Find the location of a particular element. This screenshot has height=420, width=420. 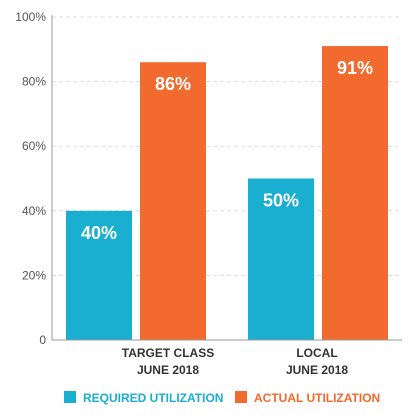

y-tick-label: 100% is located at coordinates (30, 17).